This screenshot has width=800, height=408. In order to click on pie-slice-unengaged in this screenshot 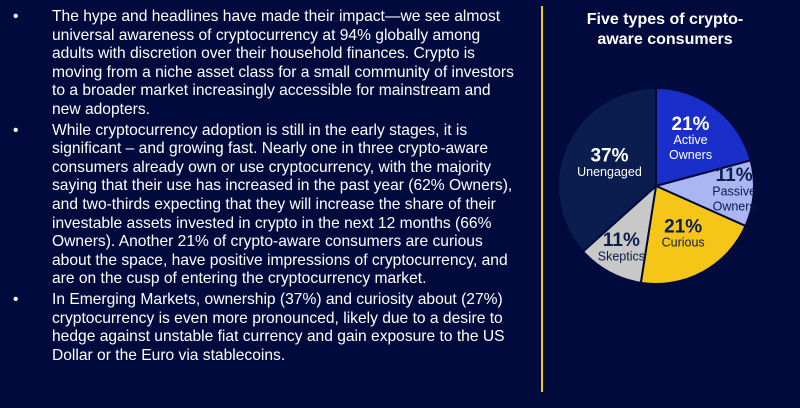, I will do `click(607, 169)`.